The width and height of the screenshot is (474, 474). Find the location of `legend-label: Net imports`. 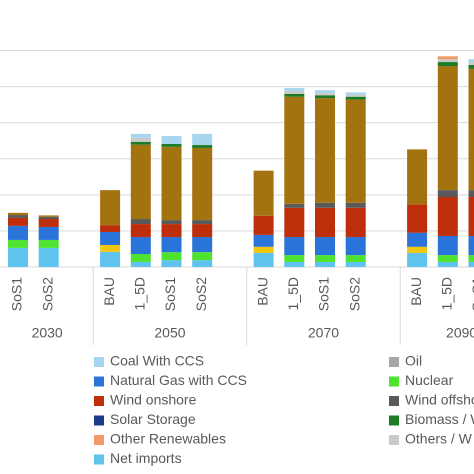

legend-label: Net imports is located at coordinates (146, 458).